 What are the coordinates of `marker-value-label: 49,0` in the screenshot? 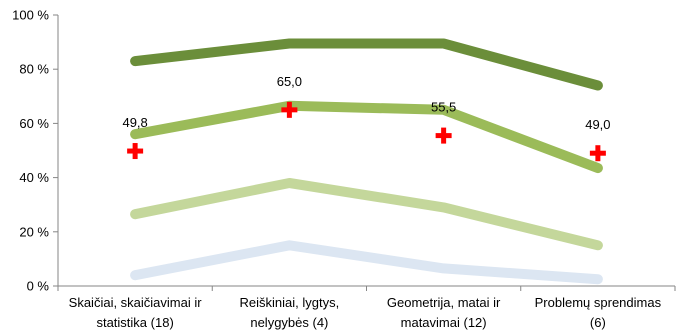 It's located at (597, 124).